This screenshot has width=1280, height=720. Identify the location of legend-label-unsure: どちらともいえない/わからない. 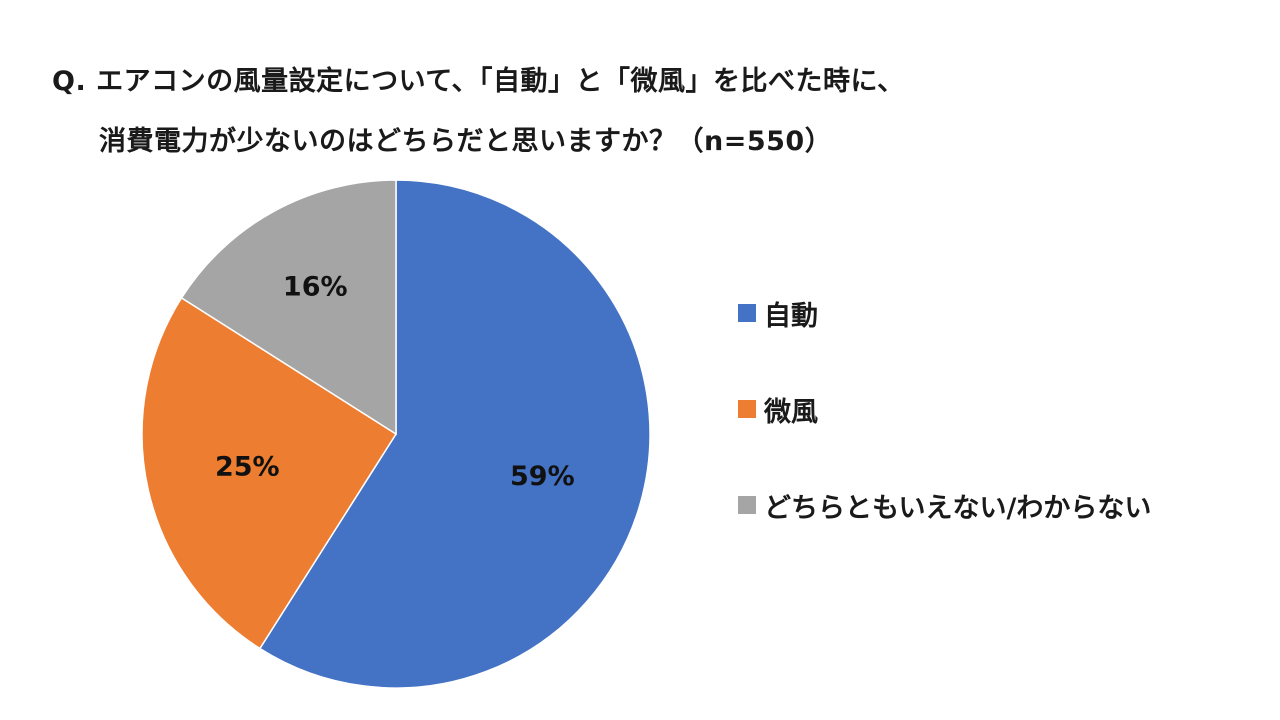
(958, 508).